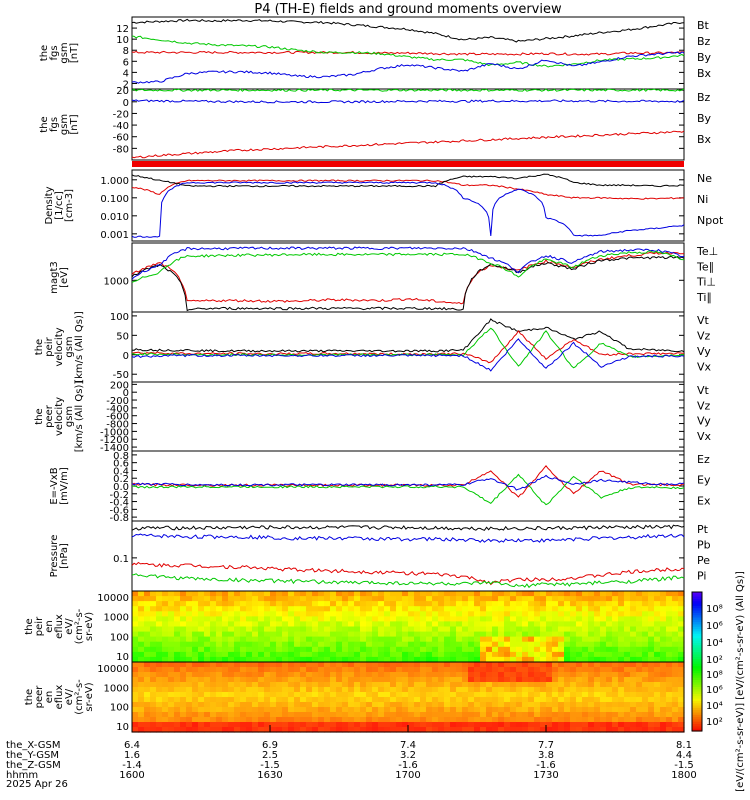  I want to click on legend-entry: Vt, so click(703, 390).